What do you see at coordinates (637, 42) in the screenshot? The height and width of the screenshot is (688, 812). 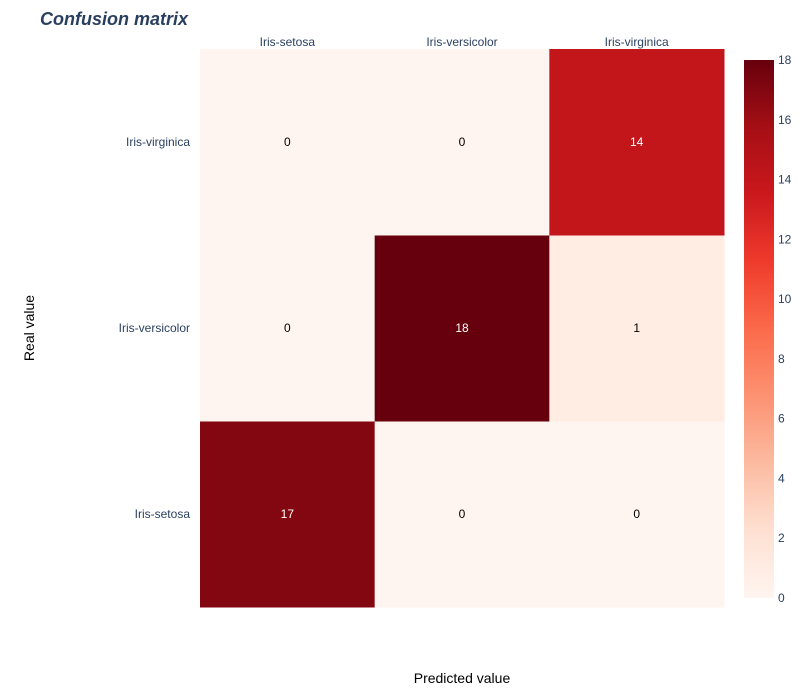 I see `x-tick-label: Iris-virginica` at bounding box center [637, 42].